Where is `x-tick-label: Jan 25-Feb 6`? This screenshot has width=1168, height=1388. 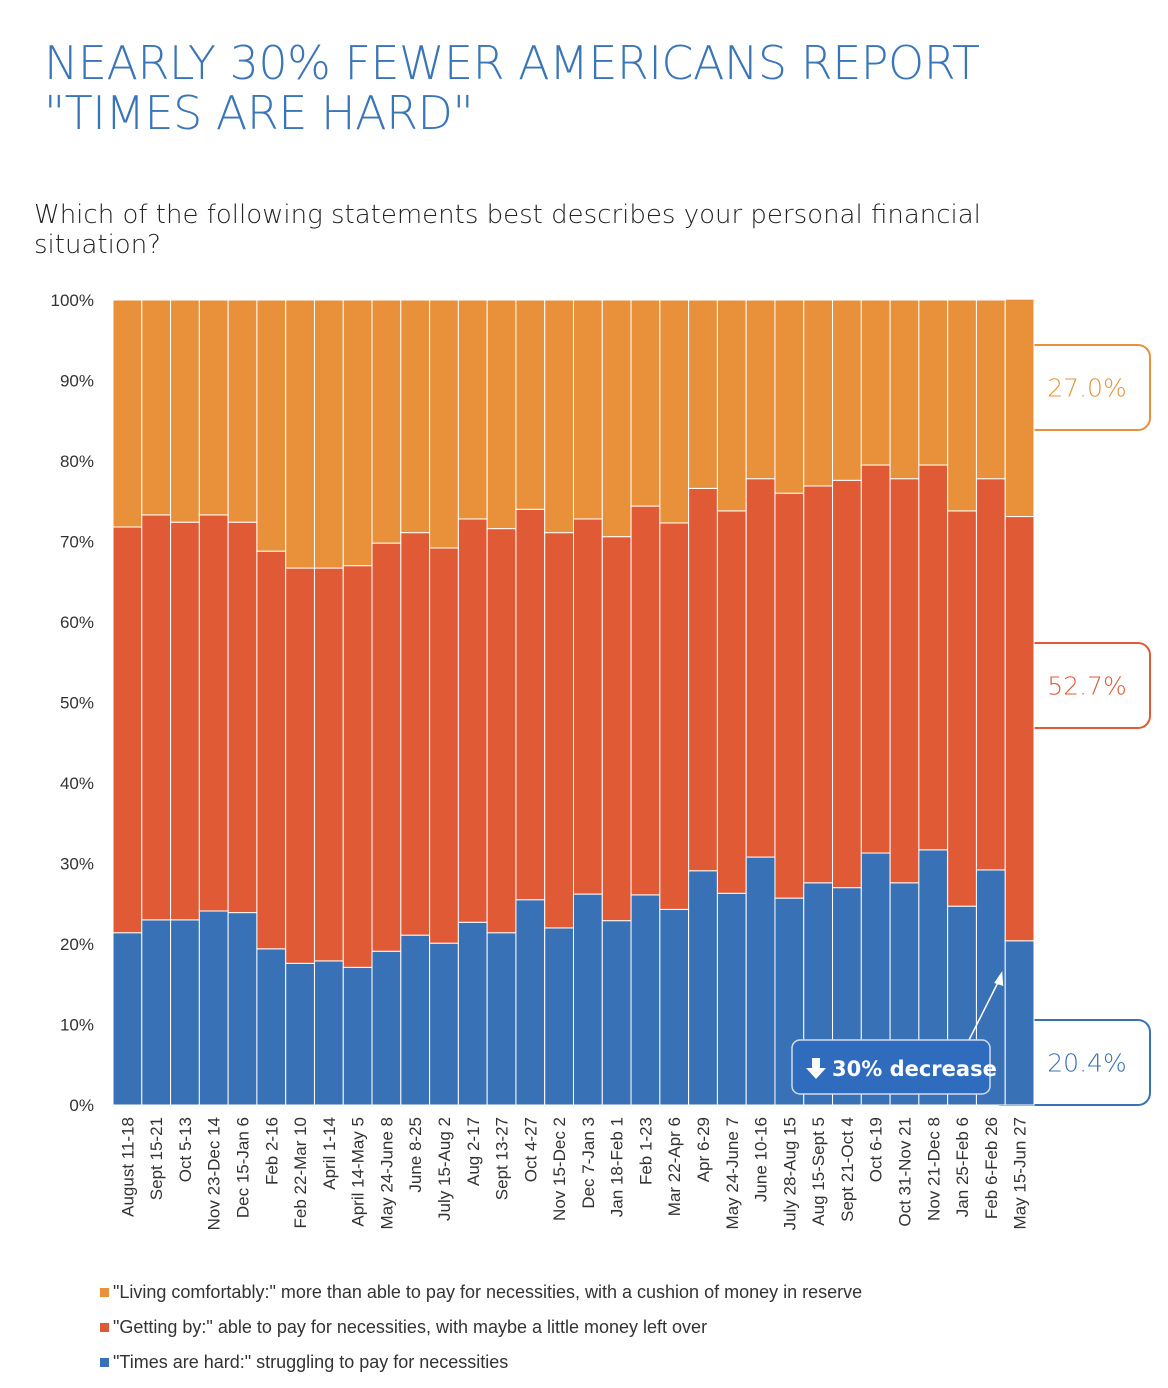 x-tick-label: Jan 25-Feb 6 is located at coordinates (962, 1167).